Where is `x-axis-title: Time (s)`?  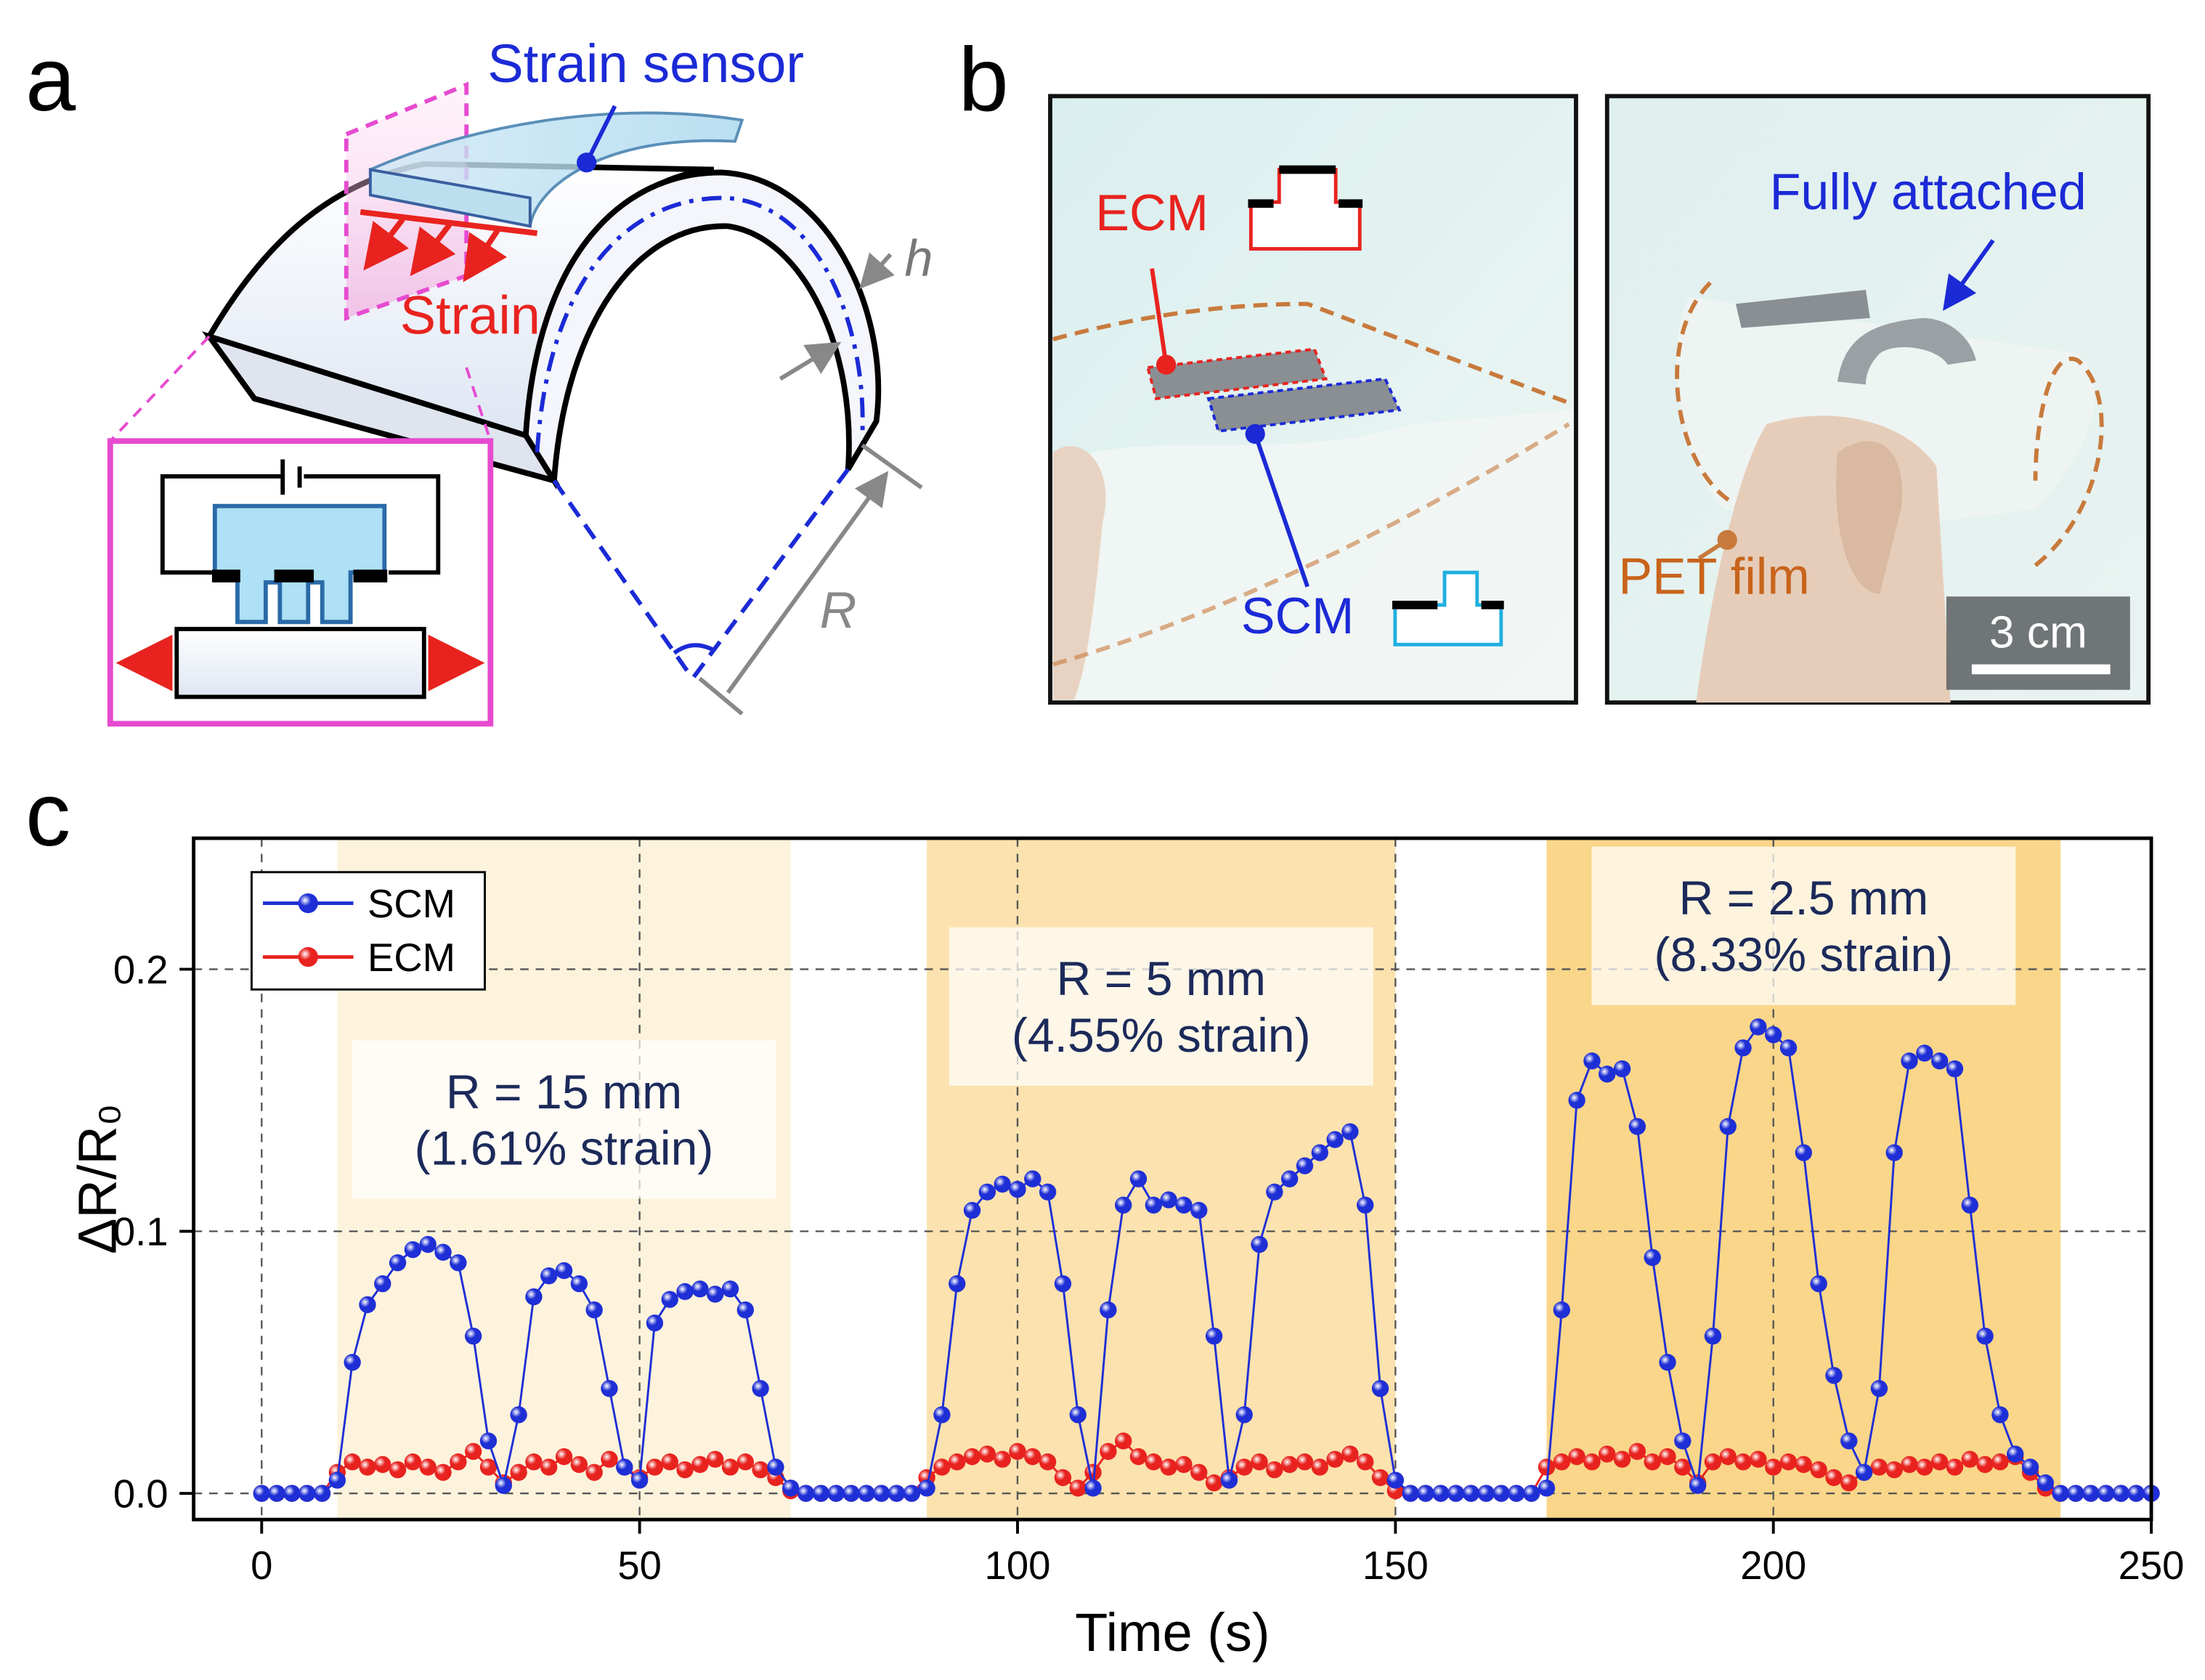
x-axis-title: Time (s) is located at coordinates (1172, 1632).